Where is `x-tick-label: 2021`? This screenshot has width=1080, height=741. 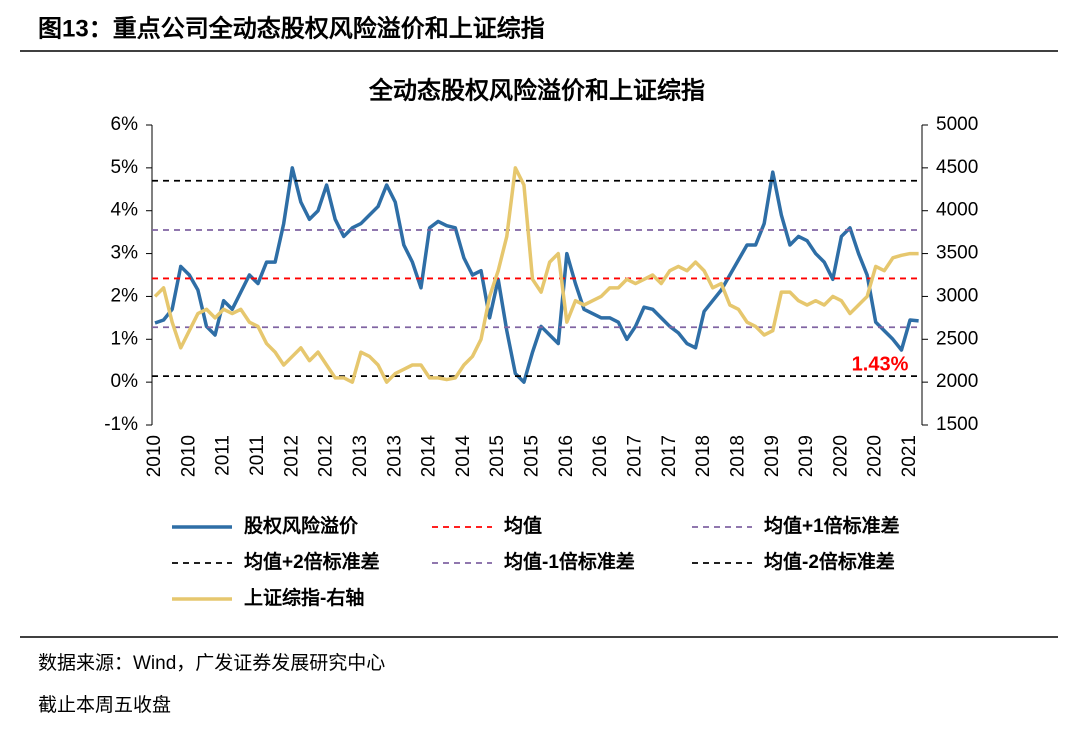
x-tick-label: 2021 is located at coordinates (909, 456).